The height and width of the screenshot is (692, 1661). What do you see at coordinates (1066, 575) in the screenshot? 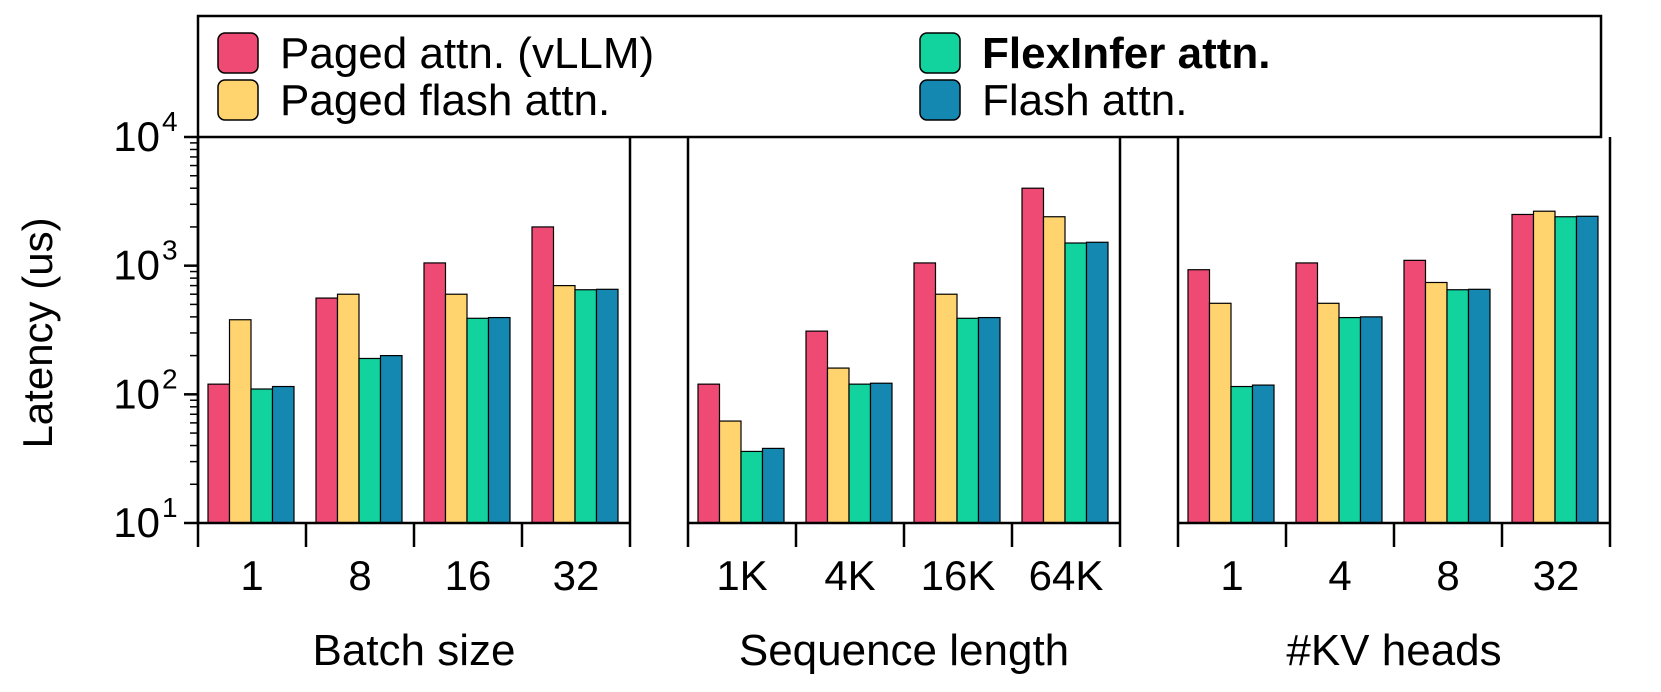
I see `x-tick-label: 64K` at bounding box center [1066, 575].